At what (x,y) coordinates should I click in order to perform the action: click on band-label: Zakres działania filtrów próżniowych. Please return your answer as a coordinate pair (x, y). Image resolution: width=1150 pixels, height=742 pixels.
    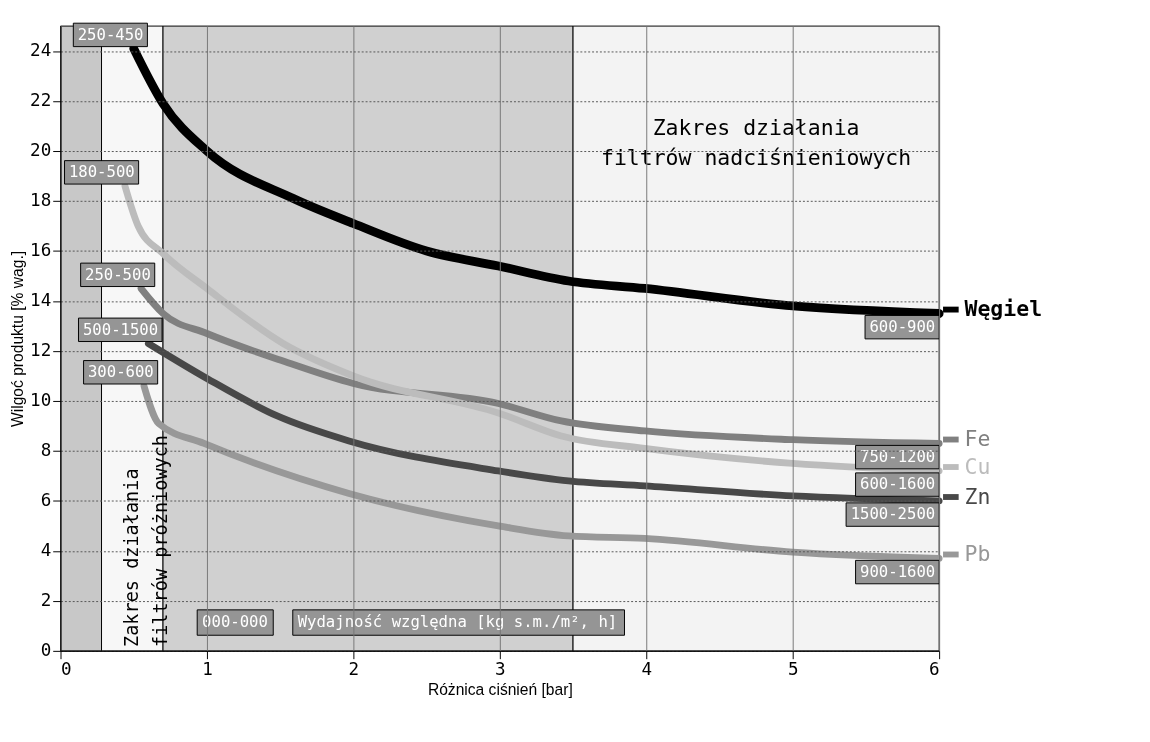
    Looking at the image, I should click on (146, 540).